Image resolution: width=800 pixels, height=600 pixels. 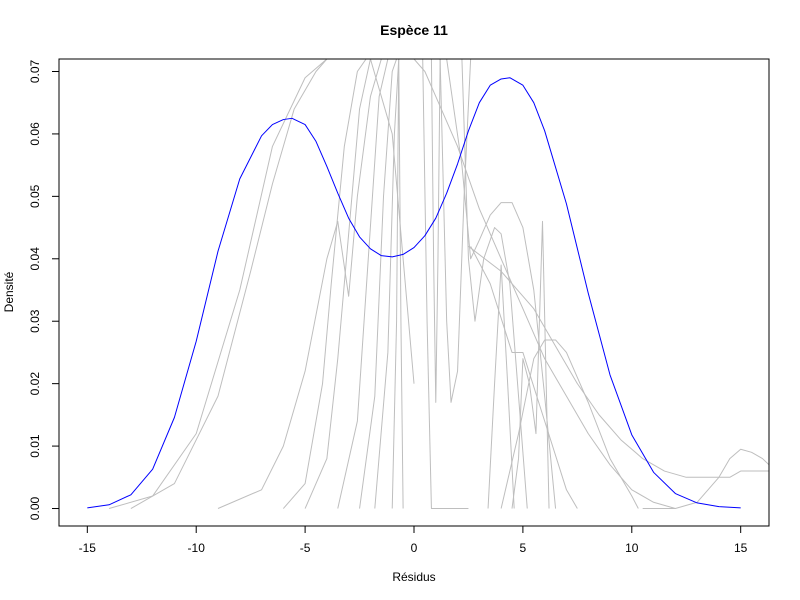 I want to click on x-tick-label: 15, so click(x=741, y=548).